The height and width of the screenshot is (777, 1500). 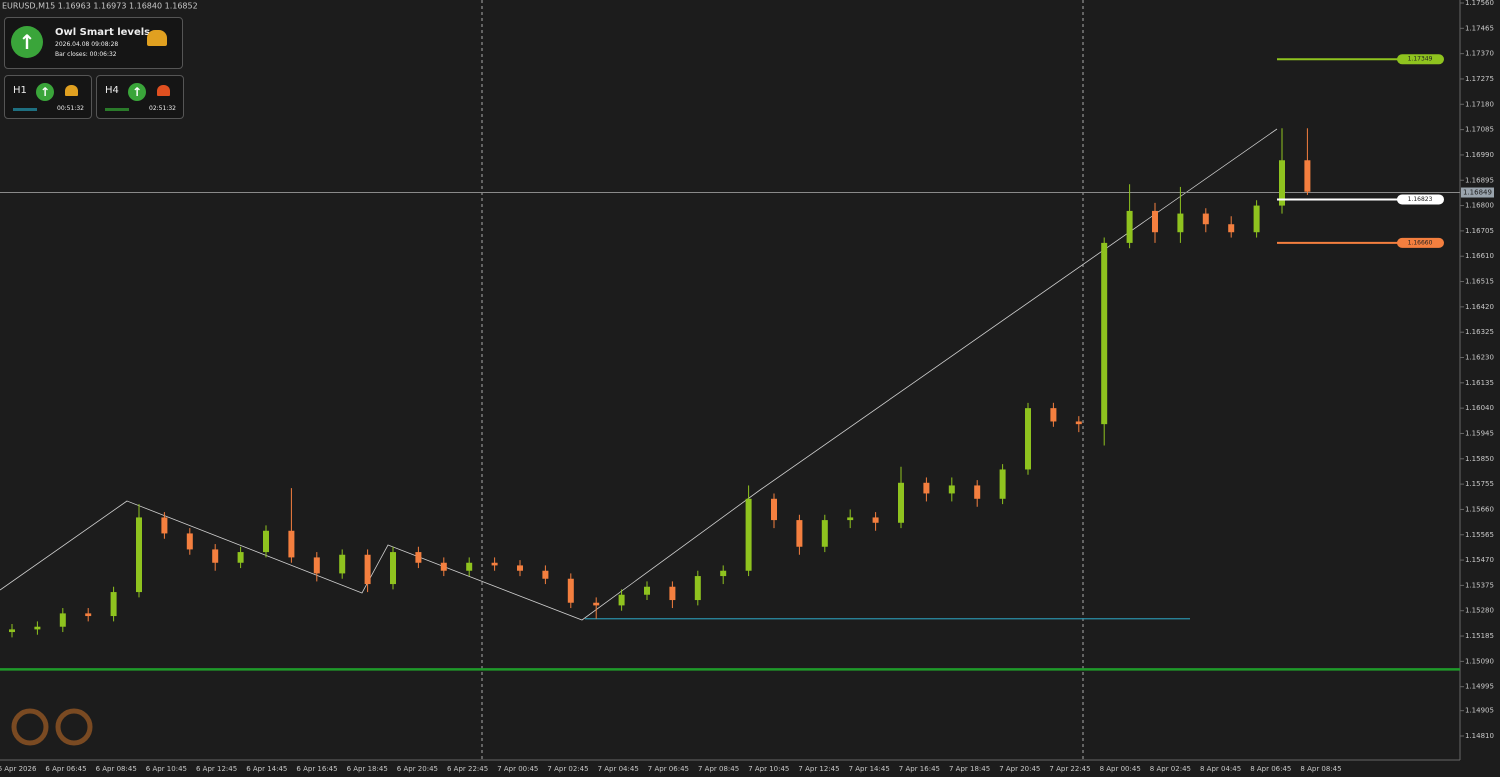 What do you see at coordinates (818, 769) in the screenshot?
I see `x-tick-label: 7 Apr 12:45` at bounding box center [818, 769].